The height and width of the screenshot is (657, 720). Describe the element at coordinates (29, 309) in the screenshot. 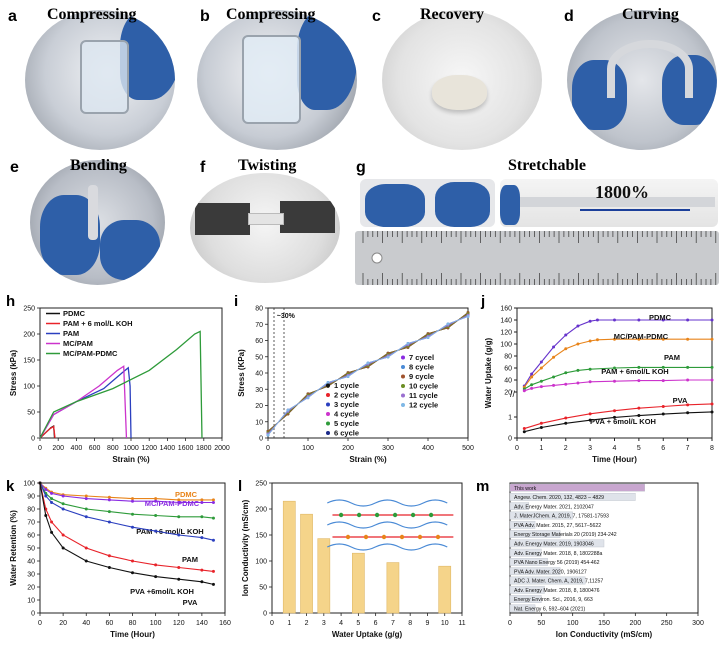

I see `y-tick-label: 250` at that location.